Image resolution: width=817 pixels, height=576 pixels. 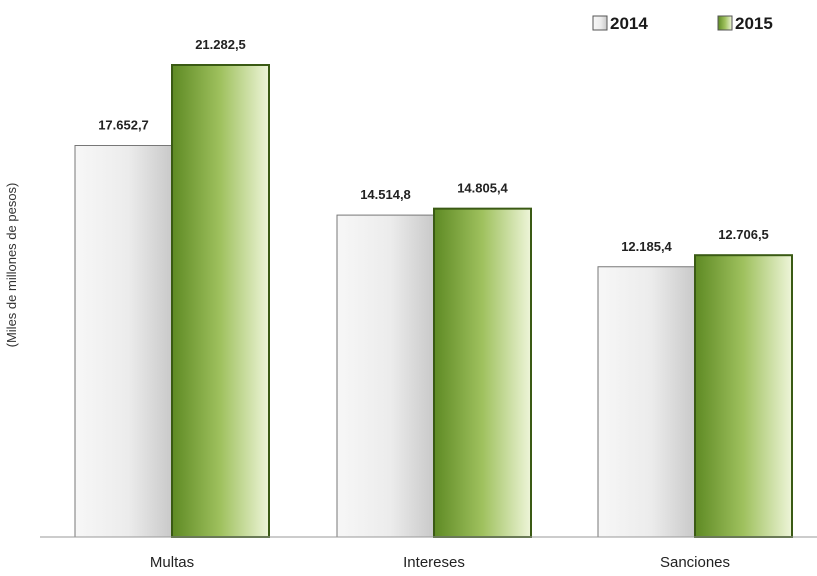 I want to click on legend-swatch-2015, so click(x=725, y=23).